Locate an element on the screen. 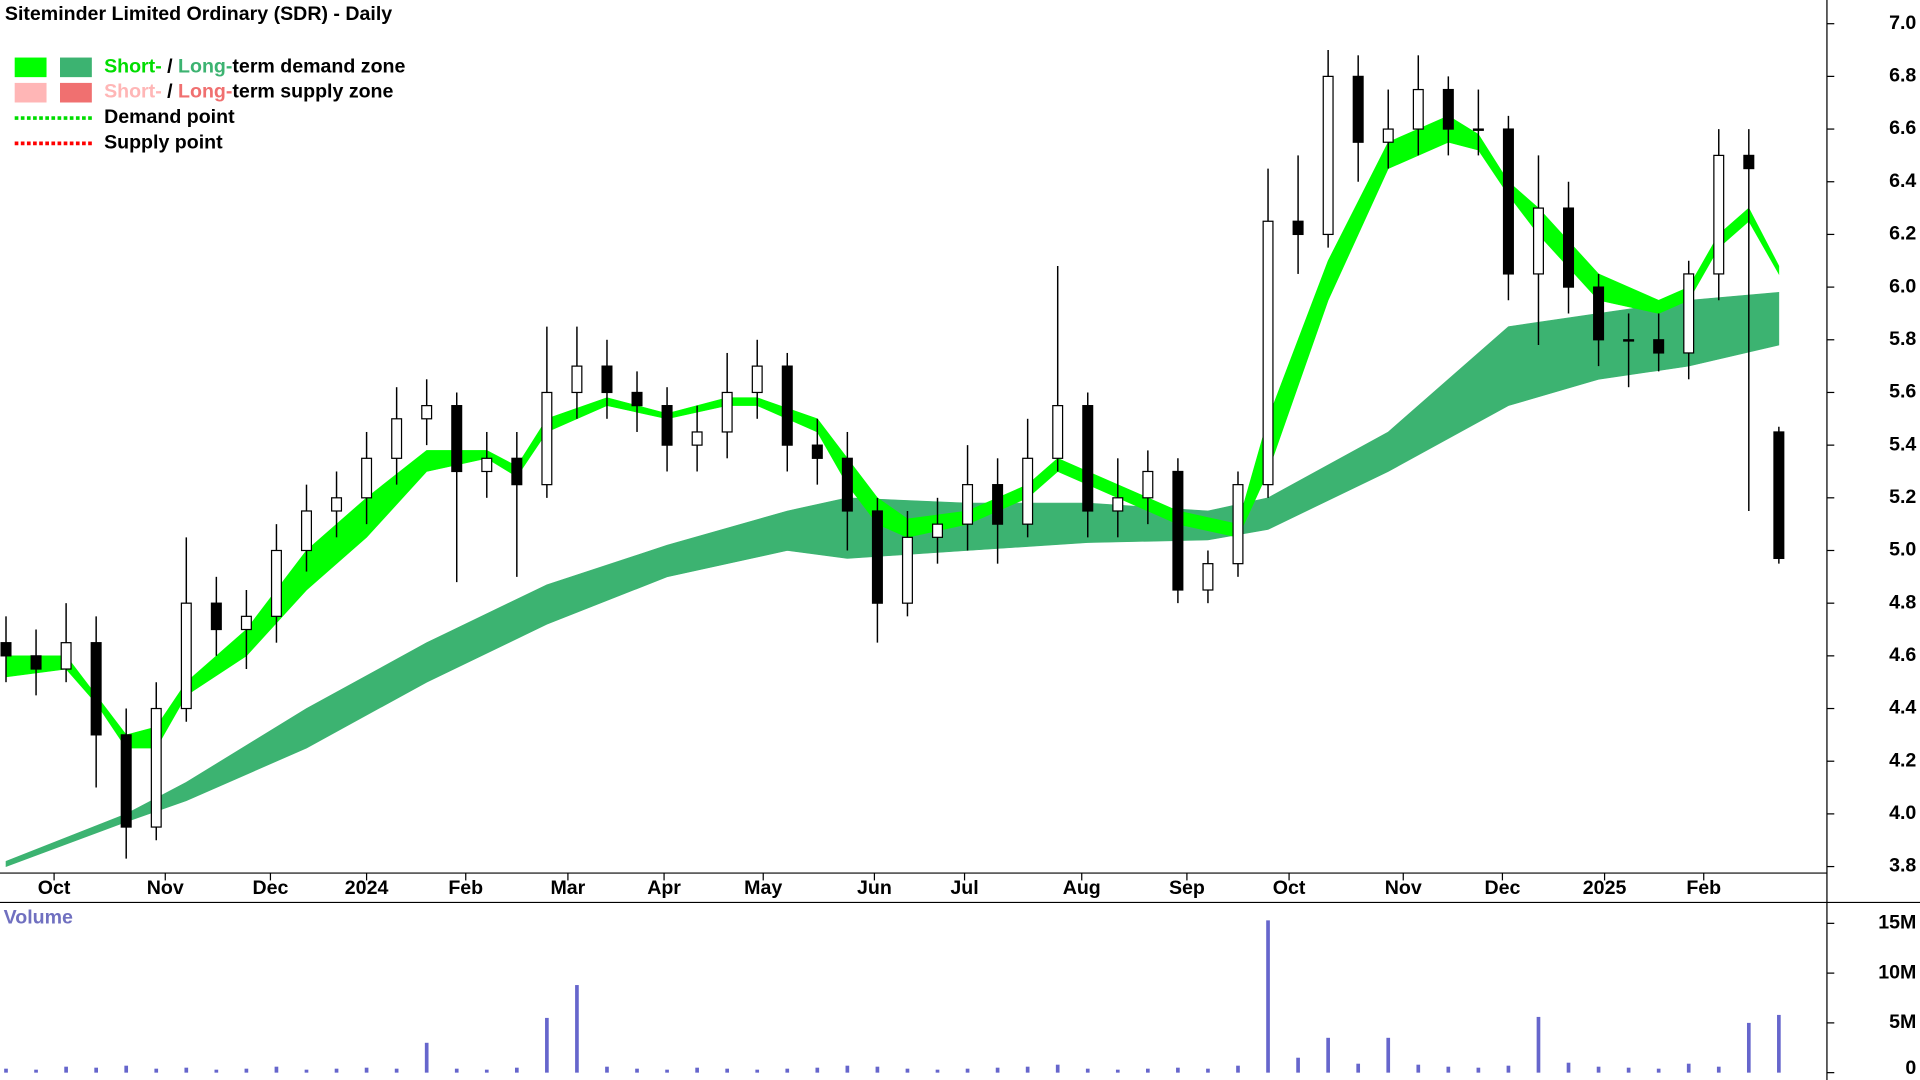 This screenshot has width=1920, height=1080. volume-label: Volume is located at coordinates (38, 918).